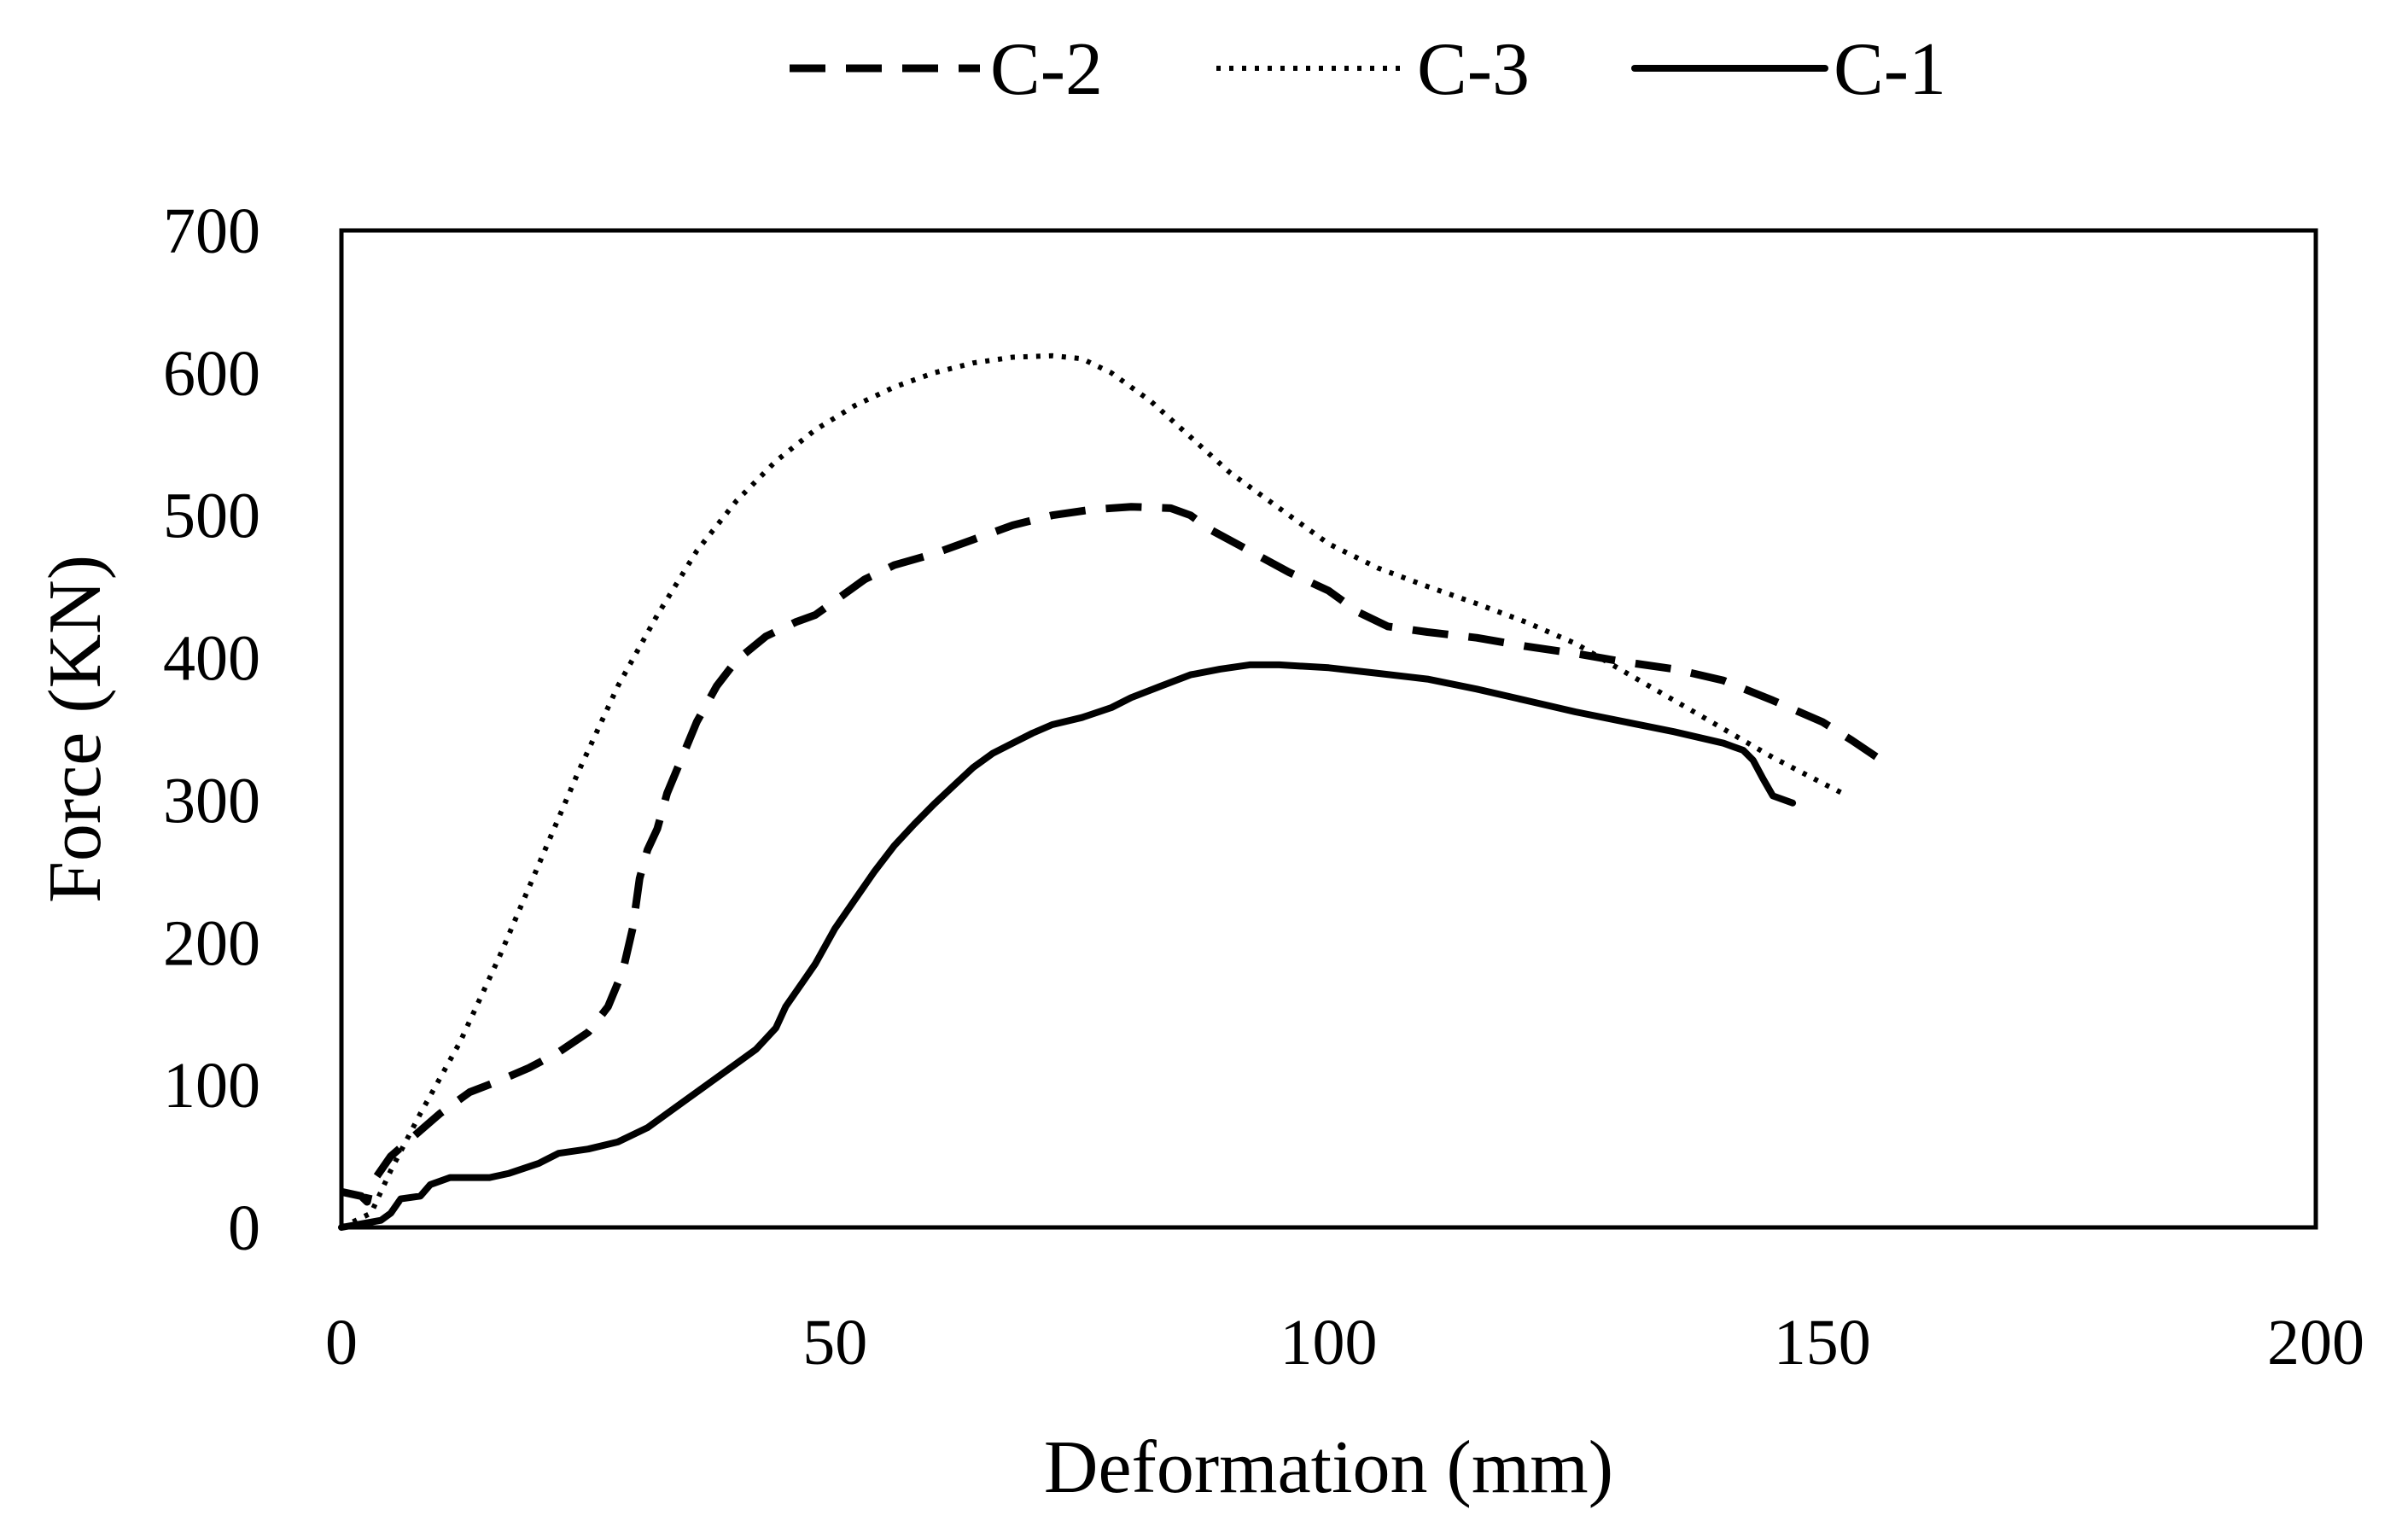  Describe the element at coordinates (1473, 69) in the screenshot. I see `legend-label-c-3: C-3` at that location.